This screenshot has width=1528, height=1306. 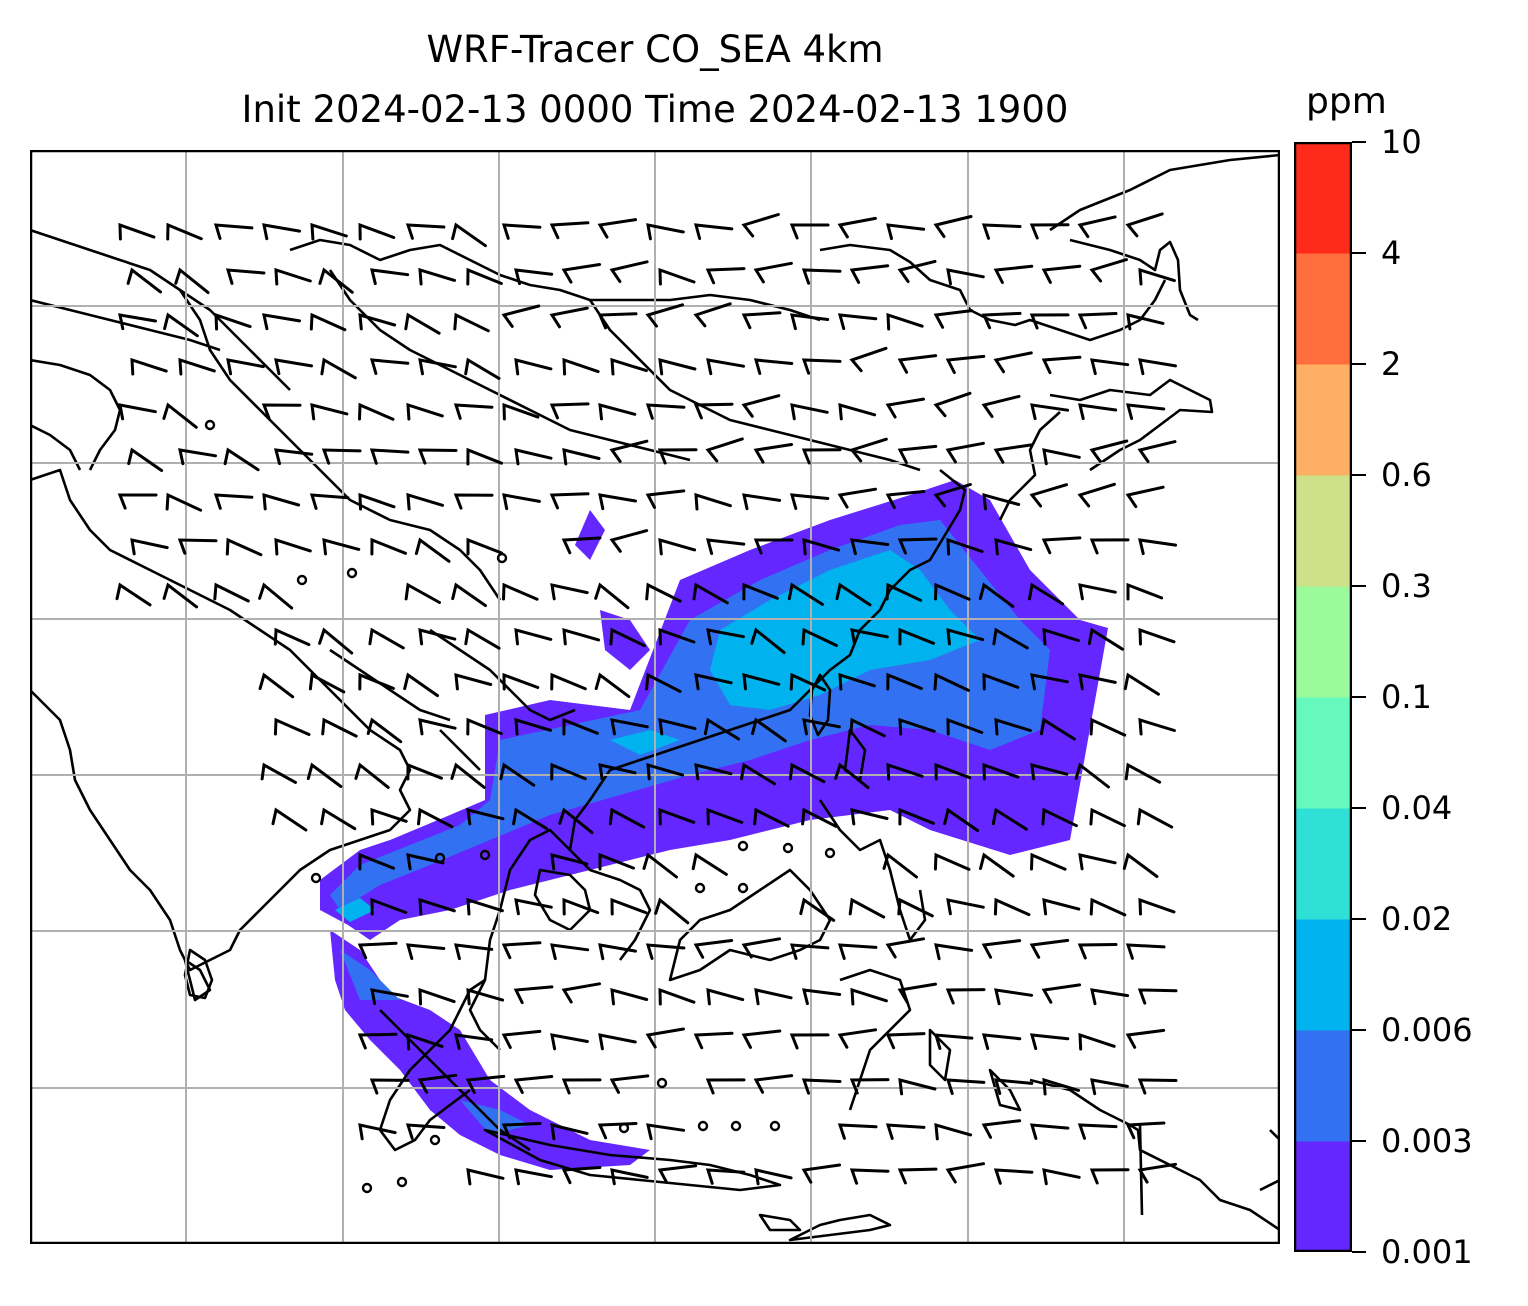 What do you see at coordinates (655, 49) in the screenshot?
I see `chart-title: WRF-Tracer CO_SEA 4km` at bounding box center [655, 49].